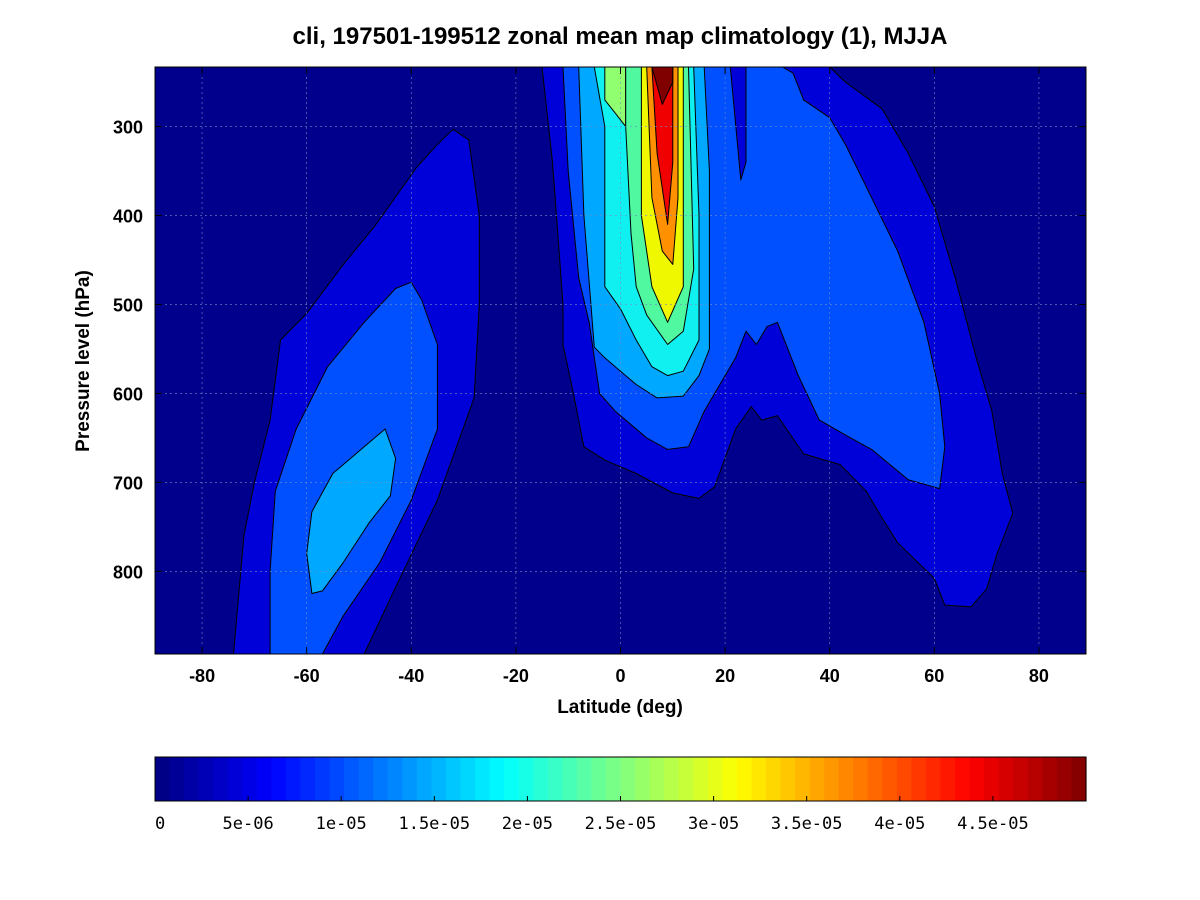 The image size is (1200, 900). What do you see at coordinates (128, 128) in the screenshot?
I see `y-tick-label: 300` at bounding box center [128, 128].